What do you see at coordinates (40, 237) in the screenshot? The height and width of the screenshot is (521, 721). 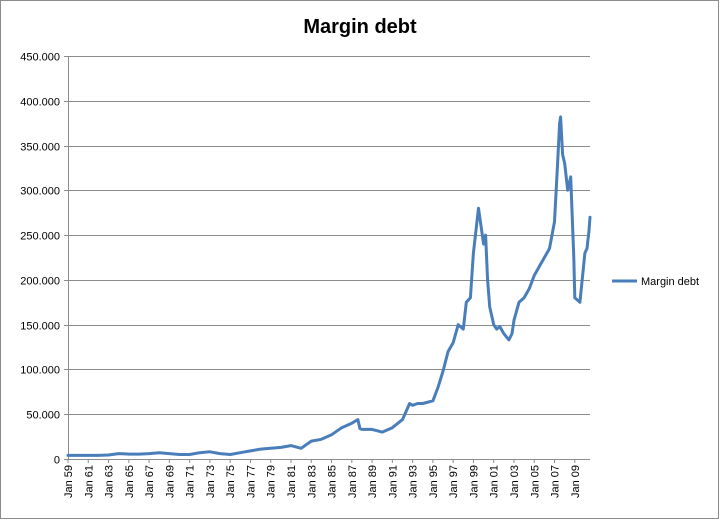 I see `y-tick-label: 250.000` at bounding box center [40, 237].